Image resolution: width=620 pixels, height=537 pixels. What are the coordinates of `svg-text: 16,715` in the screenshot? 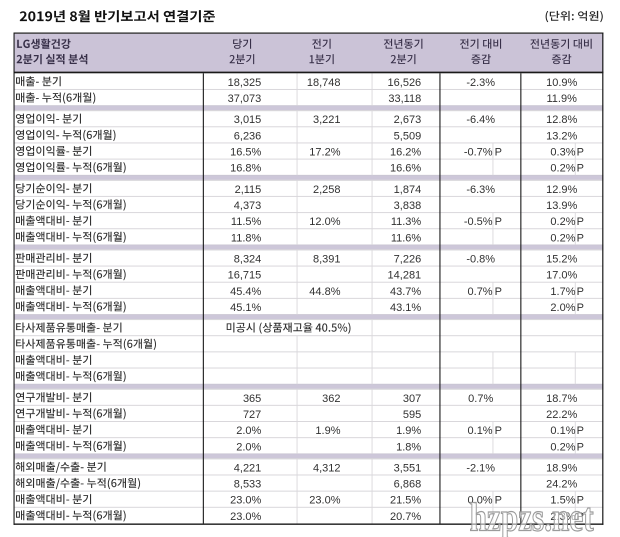 It's located at (245, 276).